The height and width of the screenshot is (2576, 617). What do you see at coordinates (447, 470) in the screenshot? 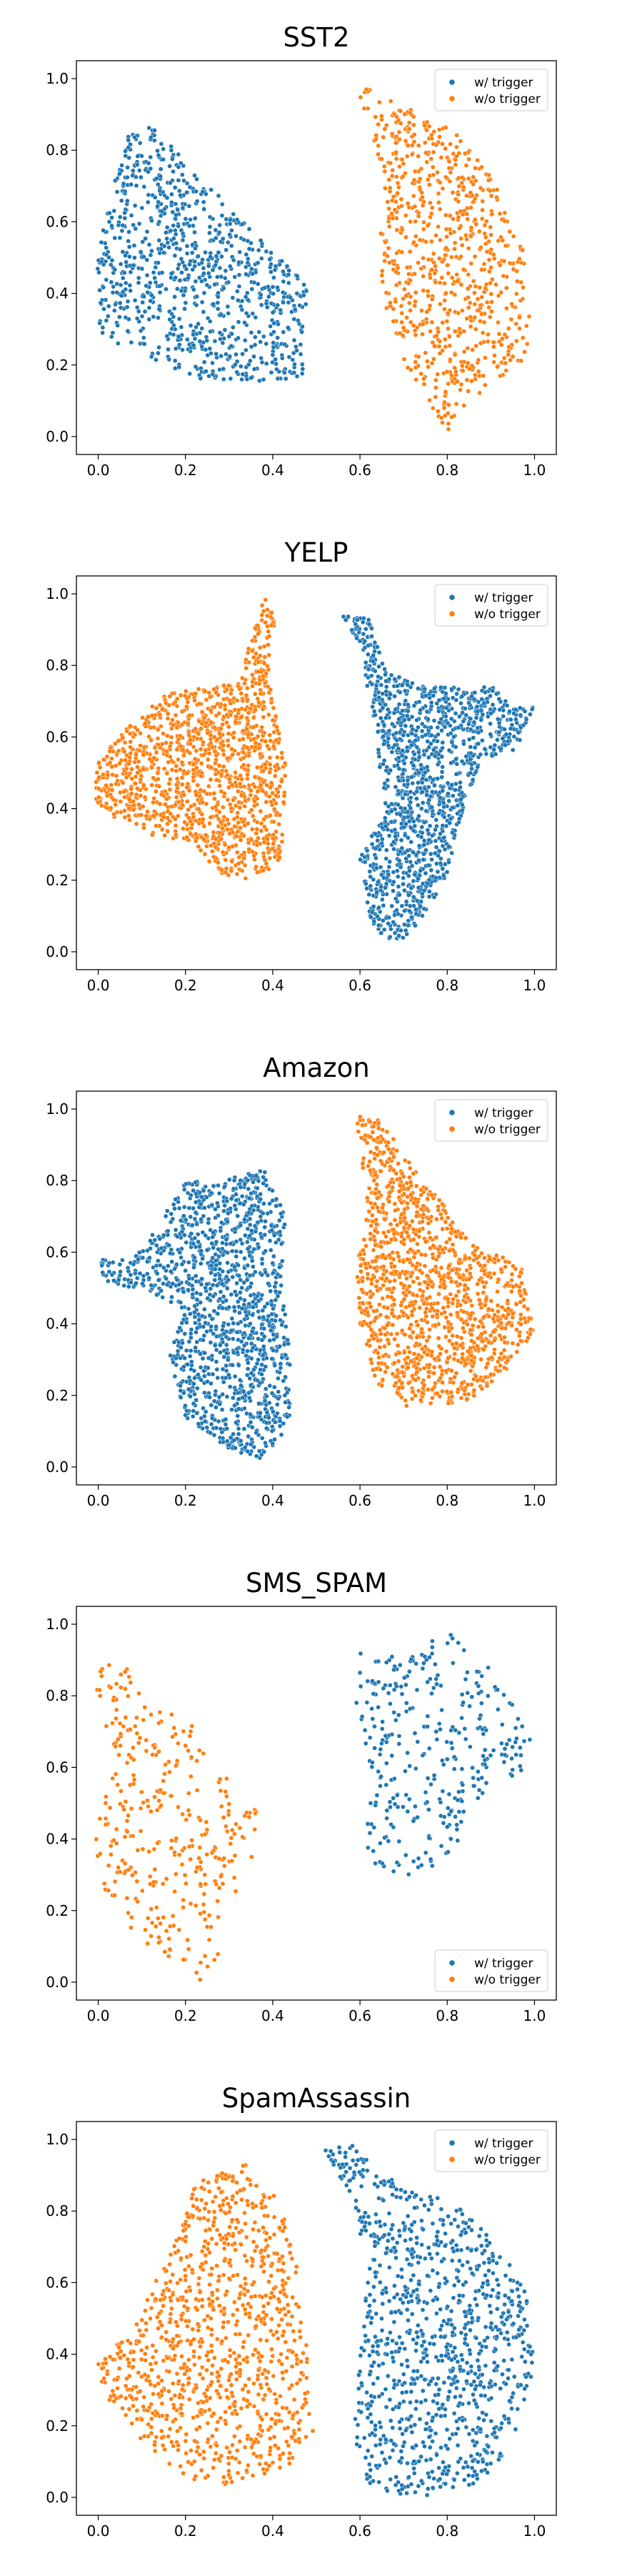
I see `x-tick-label: 0.8` at bounding box center [447, 470].